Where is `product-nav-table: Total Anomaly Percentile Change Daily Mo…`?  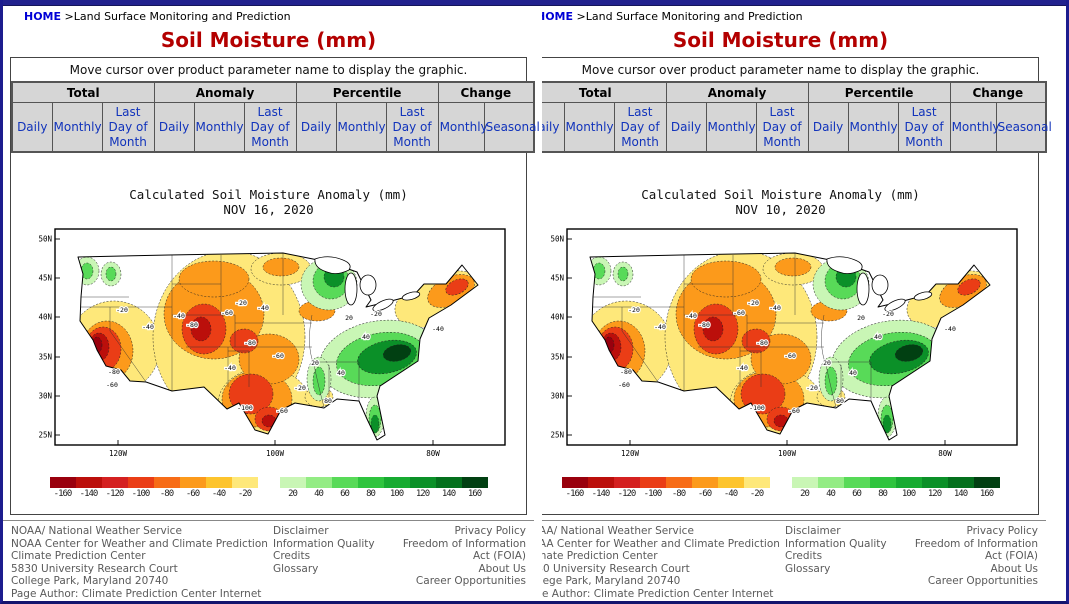 product-nav-table: Total Anomaly Percentile Change Daily Mo… is located at coordinates (797, 117).